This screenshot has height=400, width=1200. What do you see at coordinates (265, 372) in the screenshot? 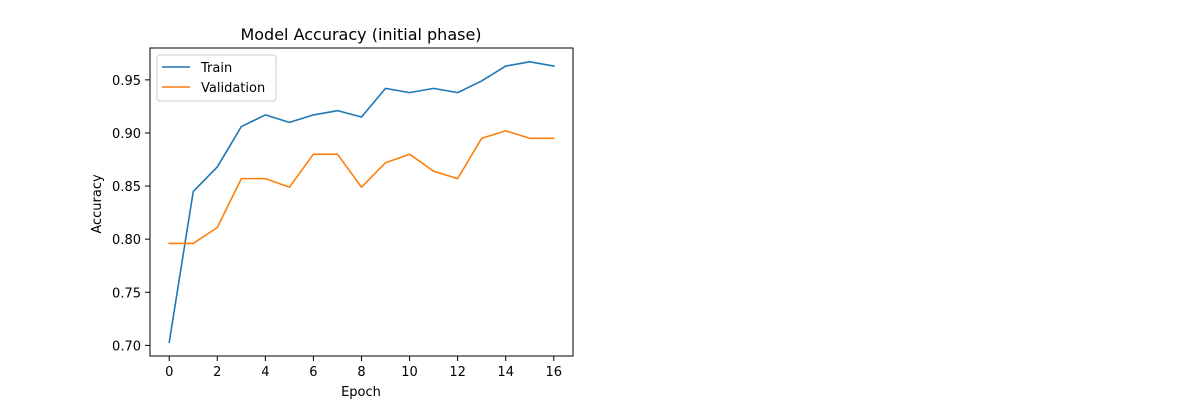
I see `x-tick-label: 4` at bounding box center [265, 372].